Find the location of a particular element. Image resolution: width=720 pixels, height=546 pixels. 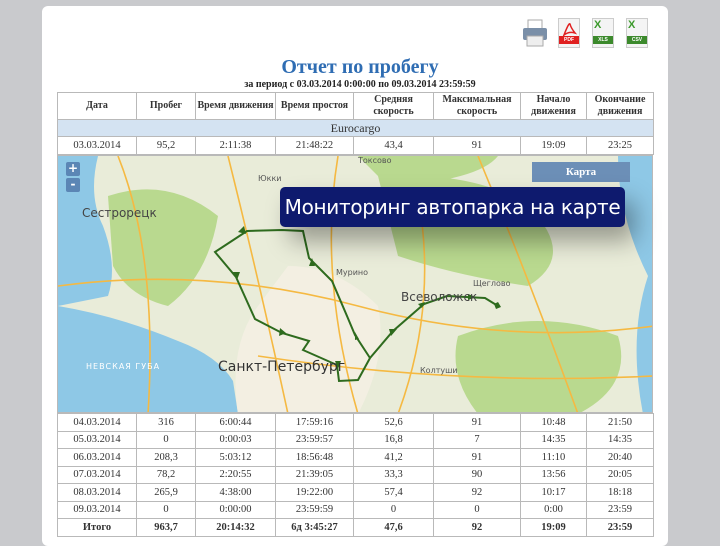

vehicle-group-row: Eurocargo is located at coordinates (355, 128).